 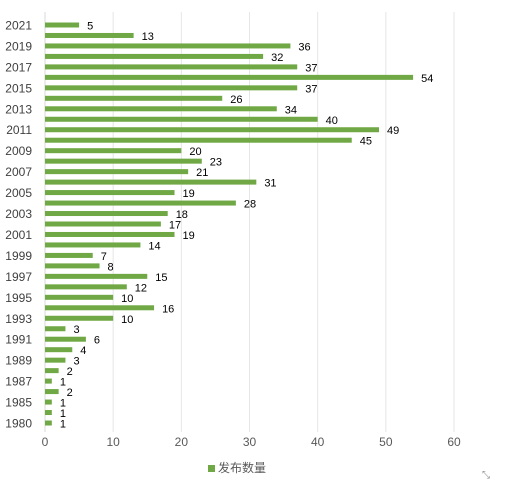 What do you see at coordinates (250, 442) in the screenshot?
I see `x-tick-label: 30` at bounding box center [250, 442].